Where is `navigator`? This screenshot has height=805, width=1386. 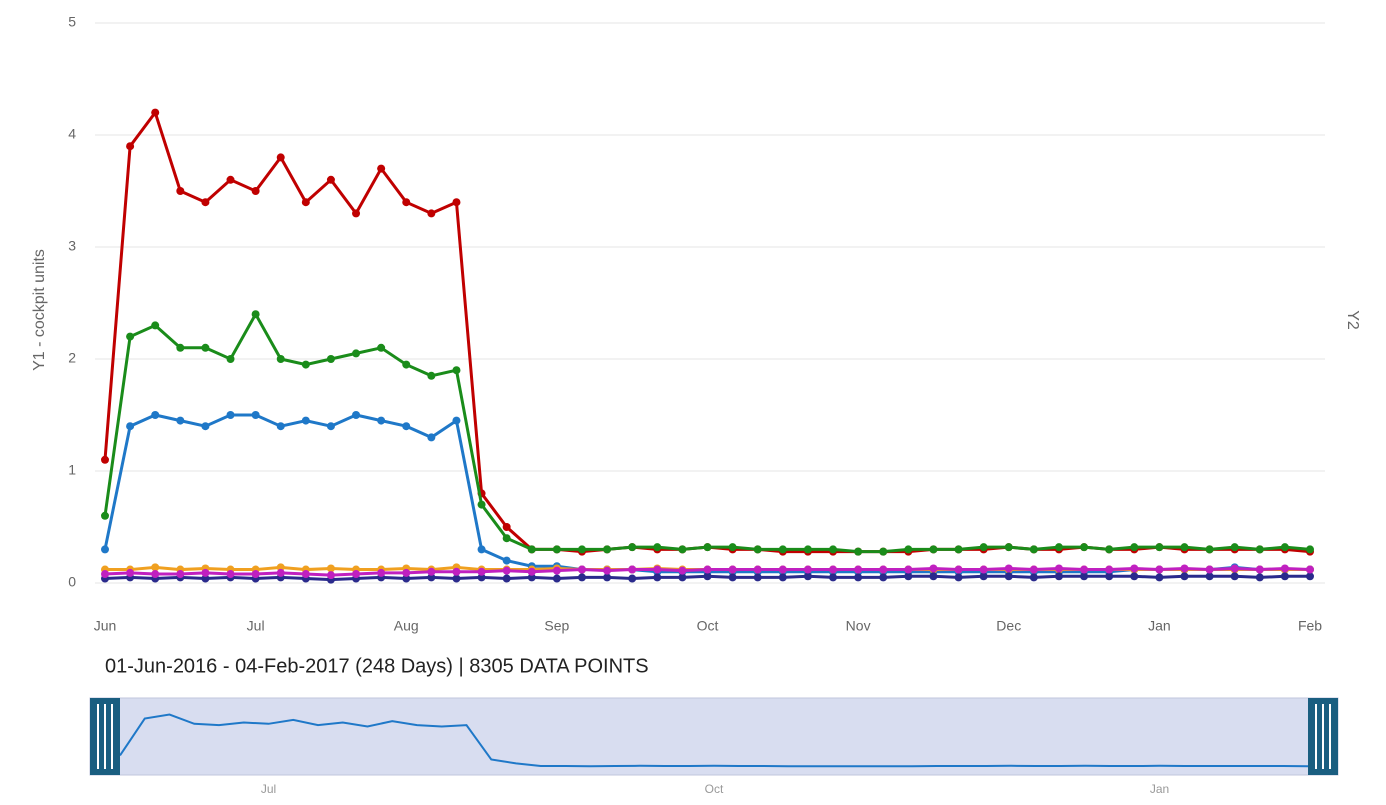 navigator is located at coordinates (714, 736).